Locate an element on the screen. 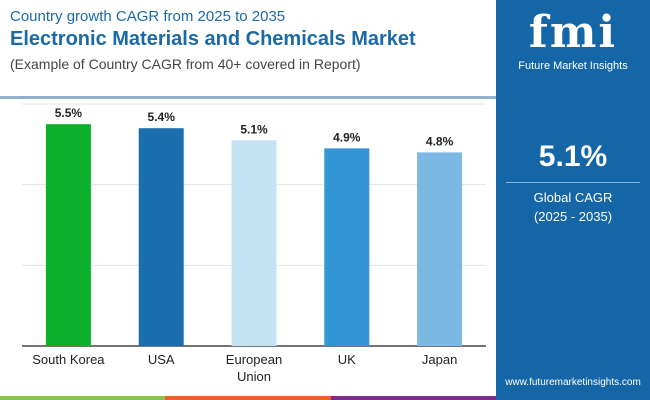  strip-purple is located at coordinates (413, 398).